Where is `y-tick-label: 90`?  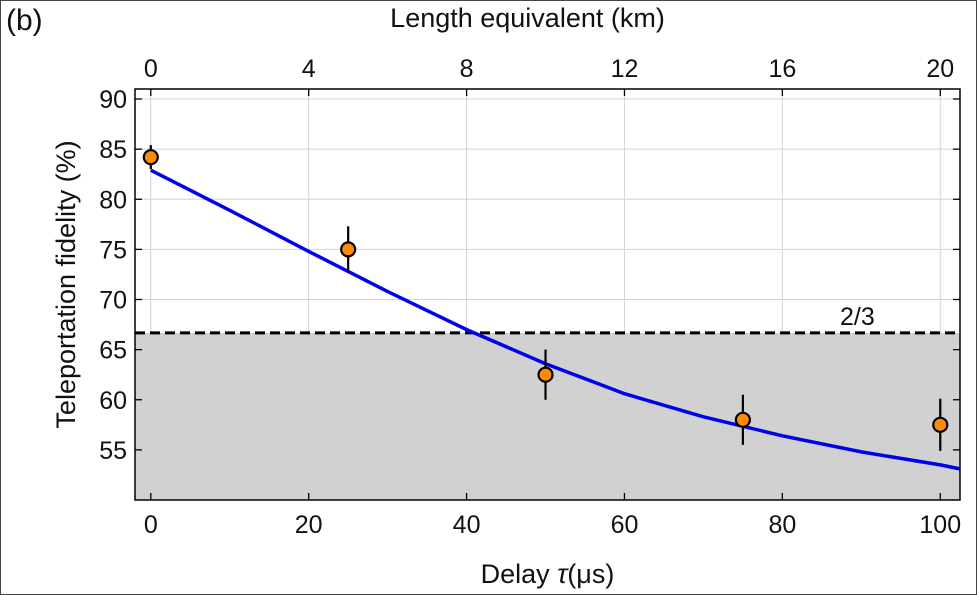 y-tick-label: 90 is located at coordinates (113, 100).